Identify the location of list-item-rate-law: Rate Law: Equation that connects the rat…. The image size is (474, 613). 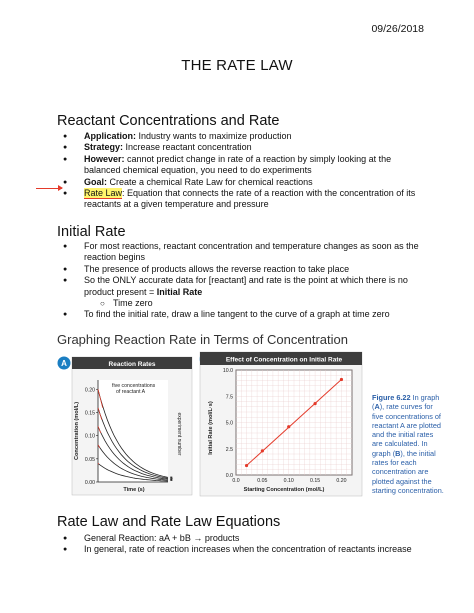
(242, 199).